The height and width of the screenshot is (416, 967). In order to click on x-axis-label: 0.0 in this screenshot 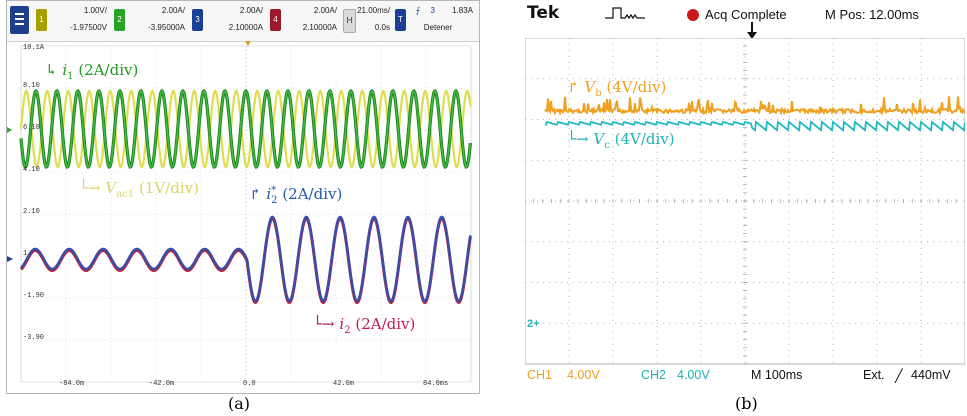, I will do `click(249, 384)`.